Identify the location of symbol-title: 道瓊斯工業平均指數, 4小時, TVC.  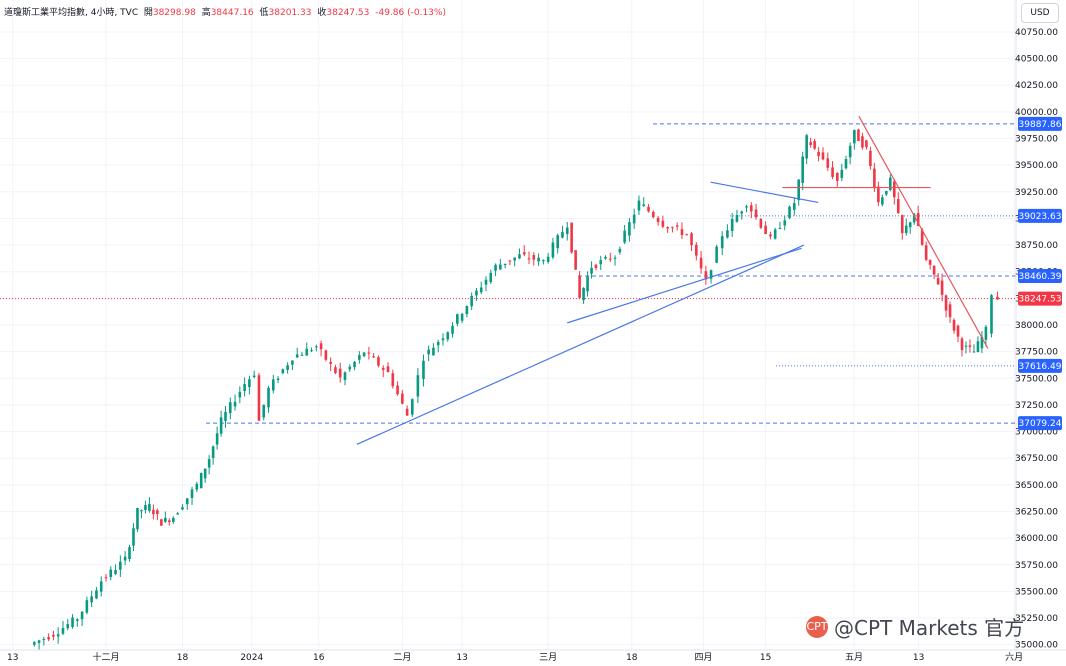
(71, 13).